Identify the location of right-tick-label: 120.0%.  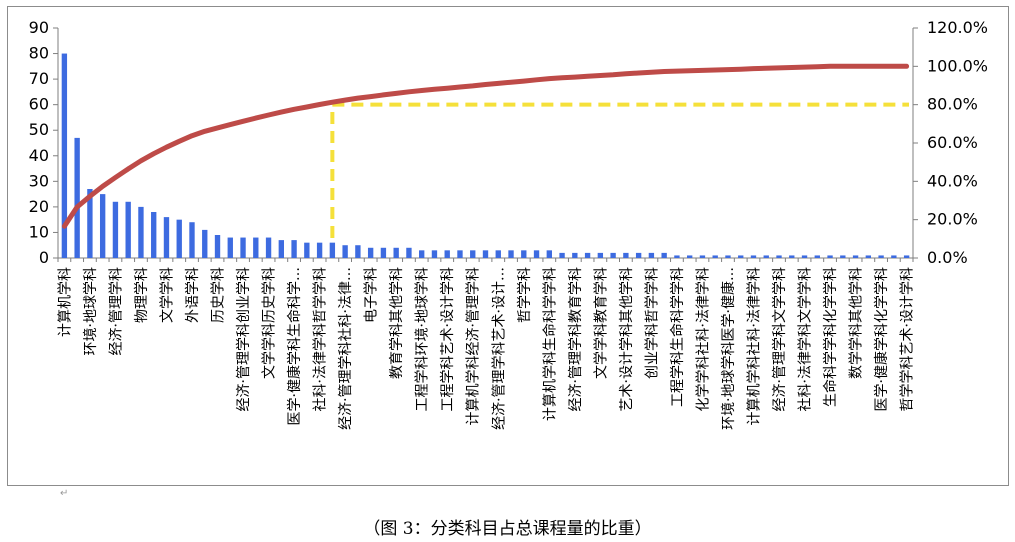
(957, 27).